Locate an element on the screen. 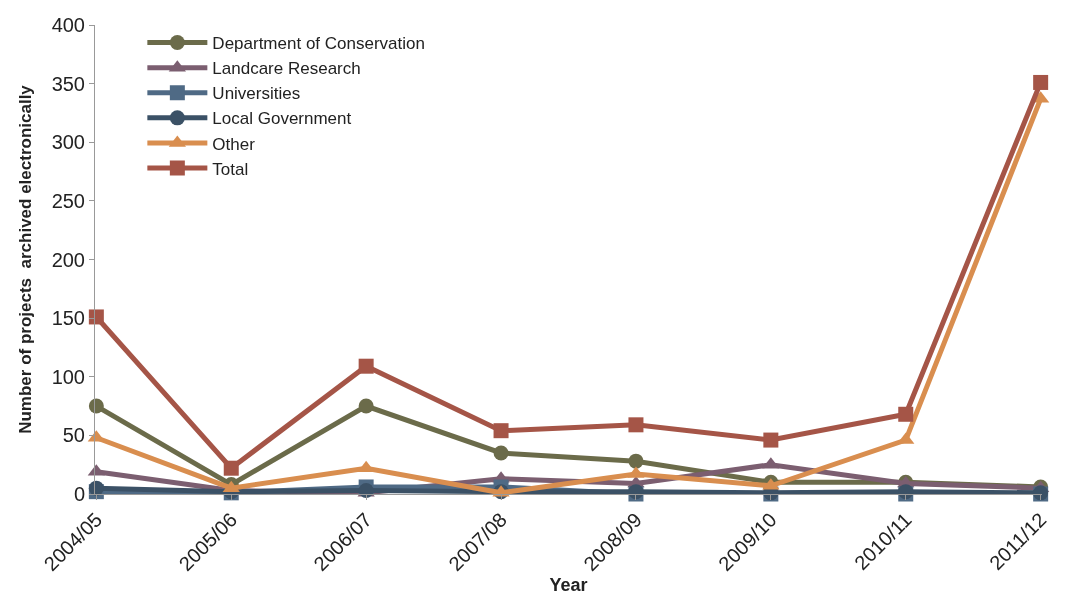 The image size is (1067, 602). y-tick-label: 350 is located at coordinates (68, 83).